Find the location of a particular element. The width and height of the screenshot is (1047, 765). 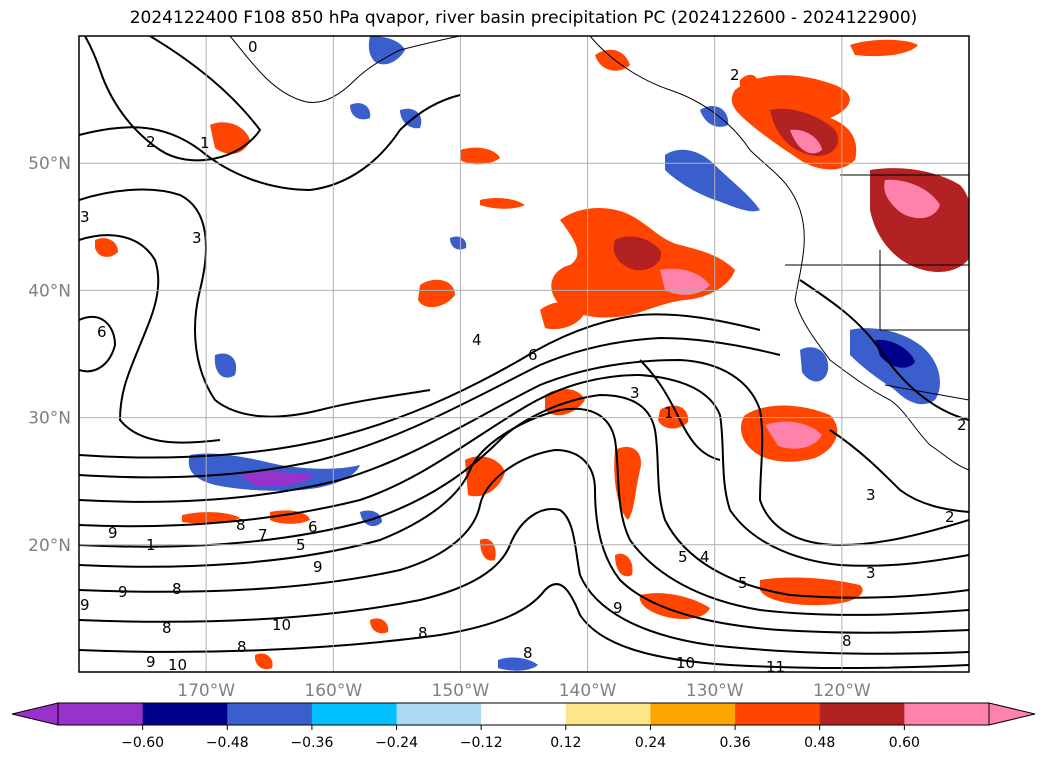

colorbar-tick-label: −0.48 is located at coordinates (227, 743).